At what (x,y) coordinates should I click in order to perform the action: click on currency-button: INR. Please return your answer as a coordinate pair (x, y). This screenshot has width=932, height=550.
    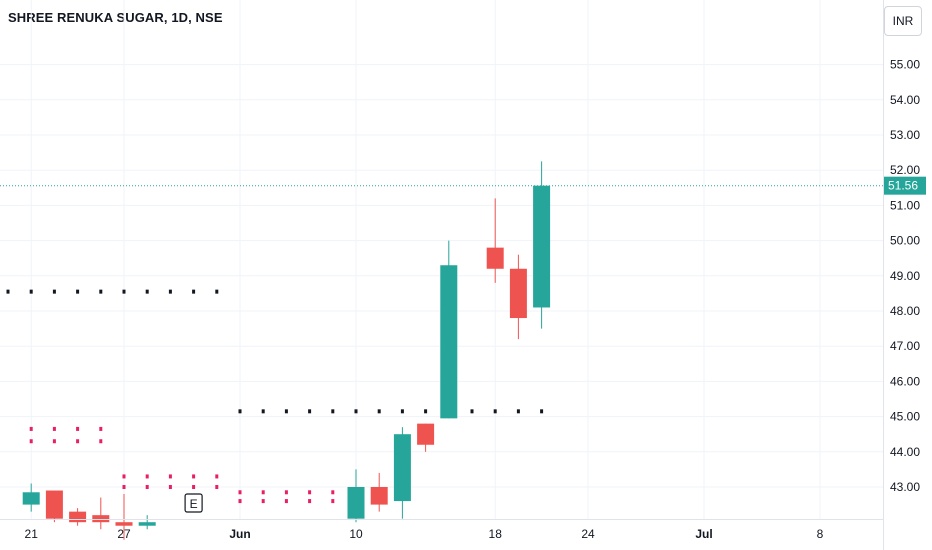
    Looking at the image, I should click on (903, 21).